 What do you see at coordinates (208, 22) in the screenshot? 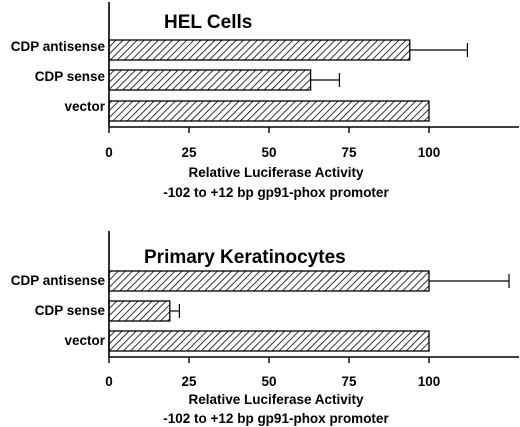
I see `panel-title: HEL Cells` at bounding box center [208, 22].